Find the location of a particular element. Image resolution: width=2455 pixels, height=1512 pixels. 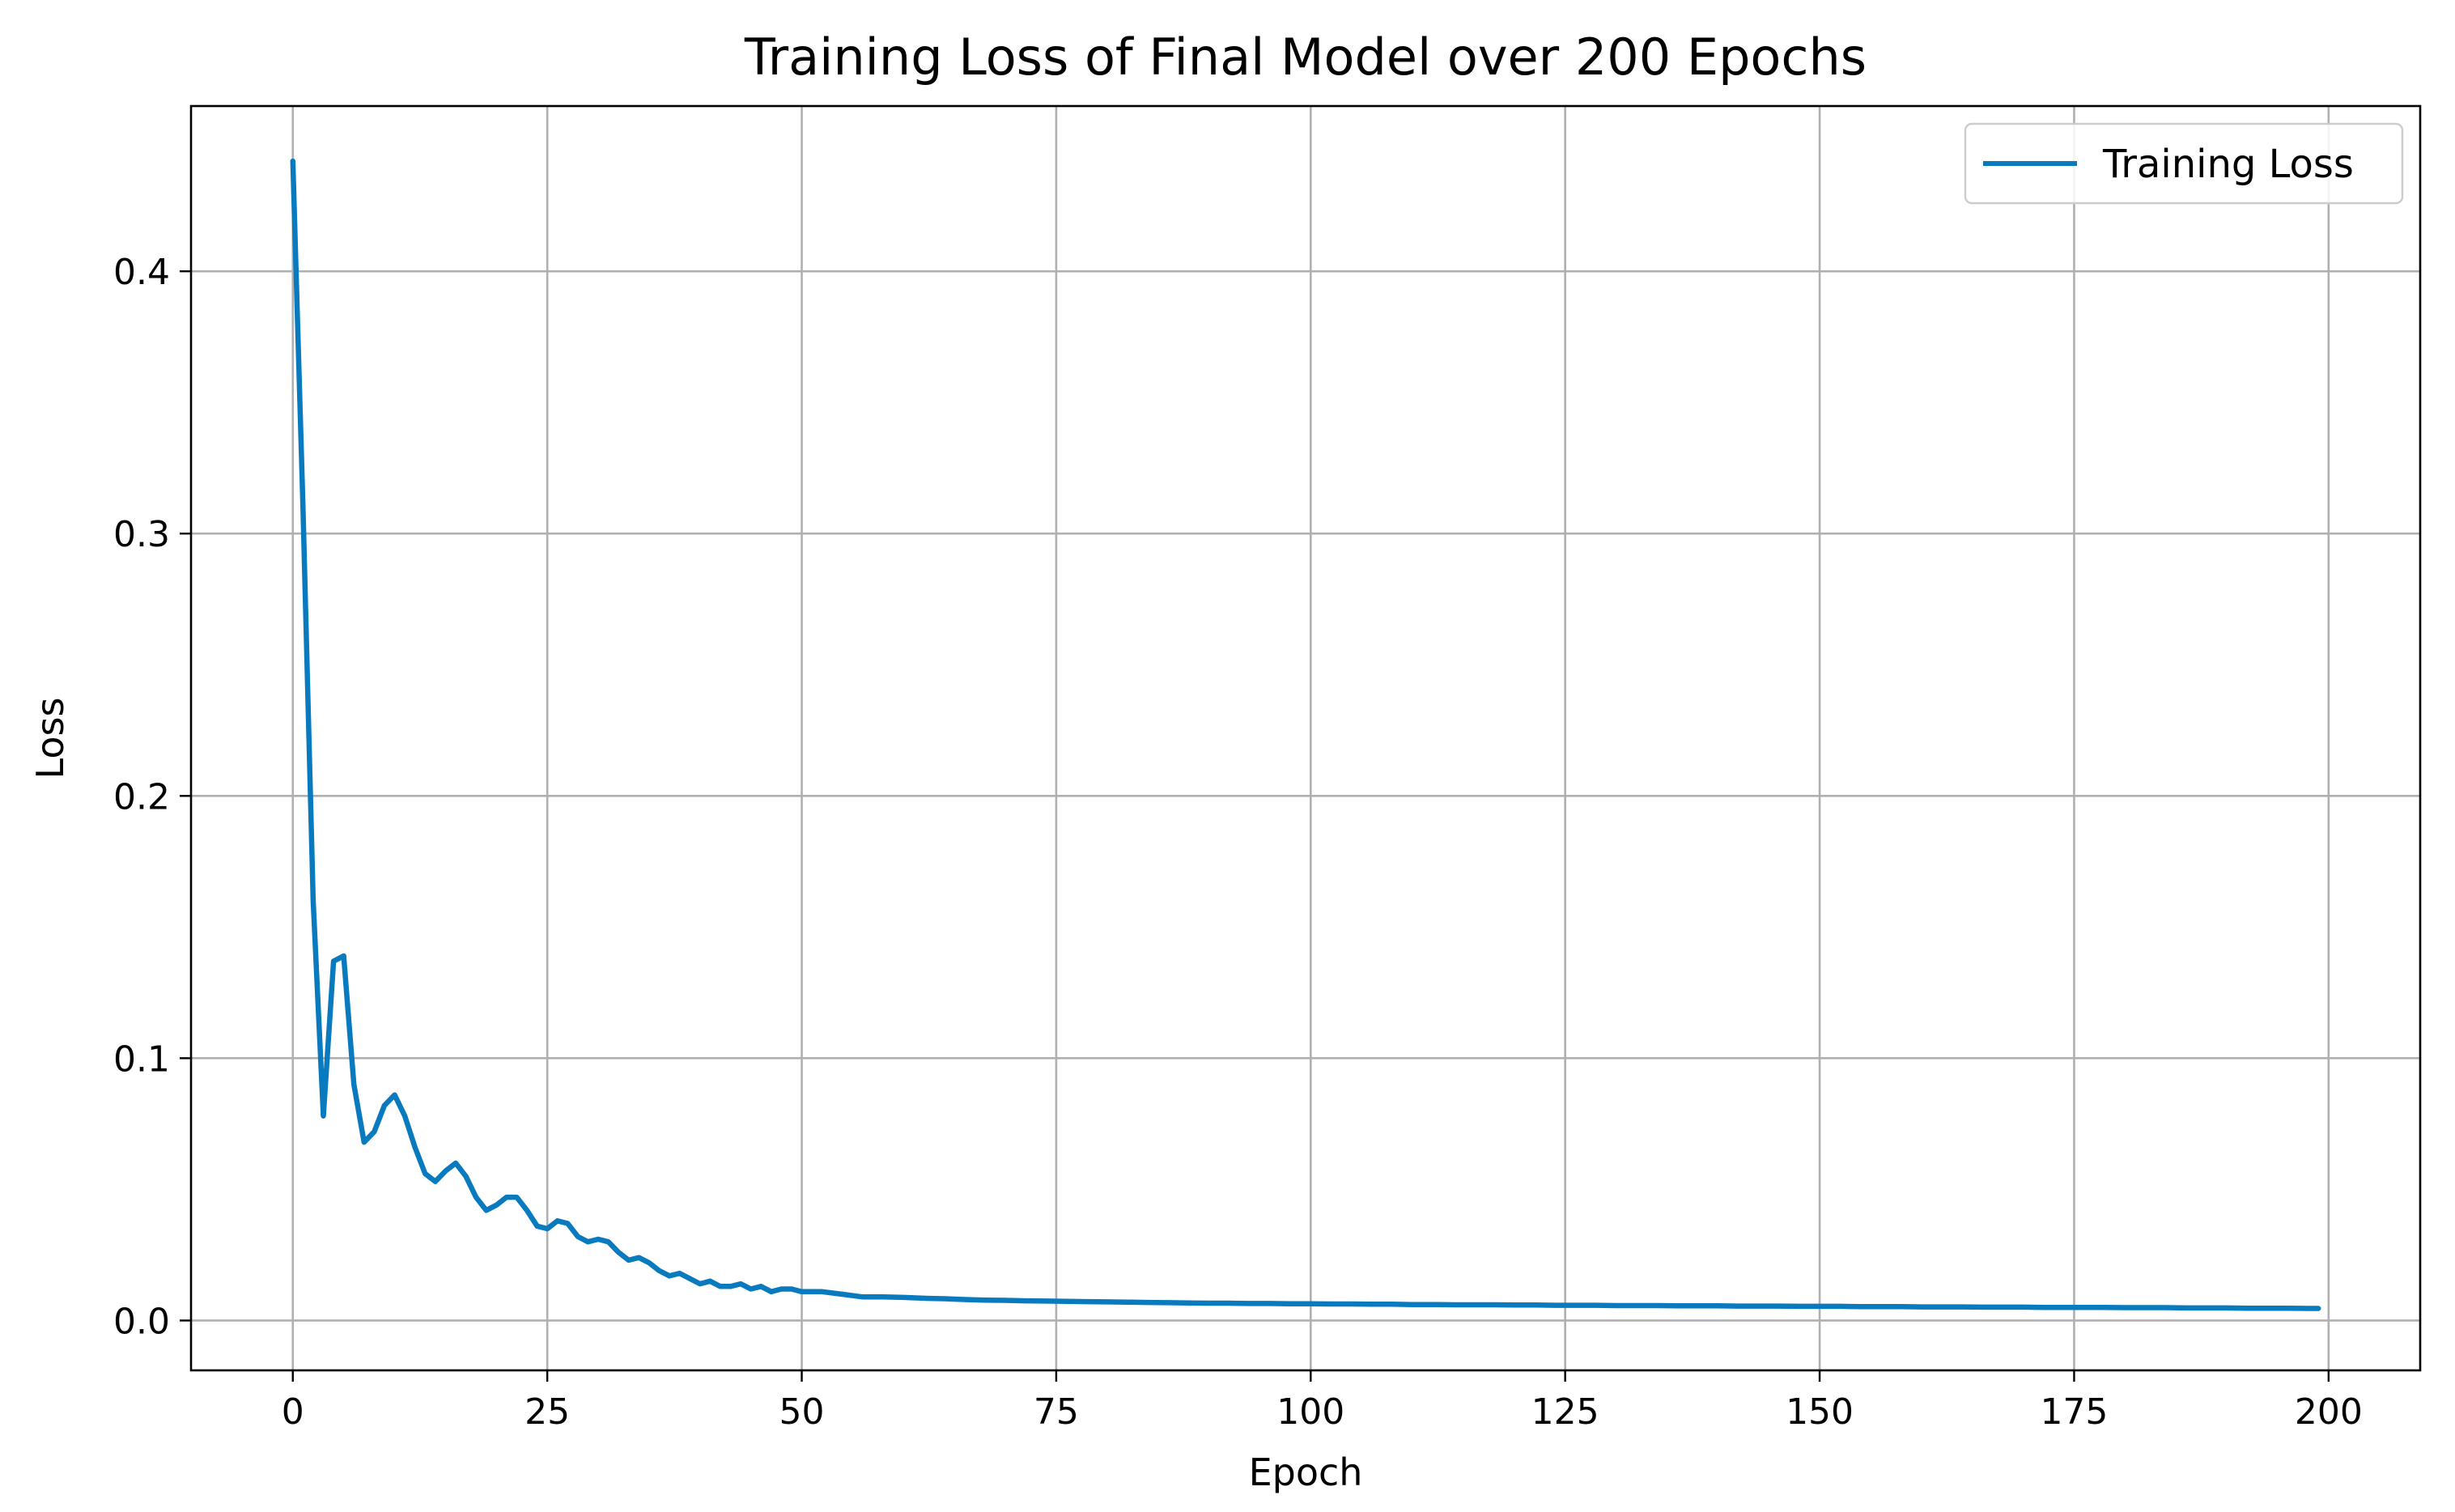

x-tick-label: 75 is located at coordinates (1056, 1412).